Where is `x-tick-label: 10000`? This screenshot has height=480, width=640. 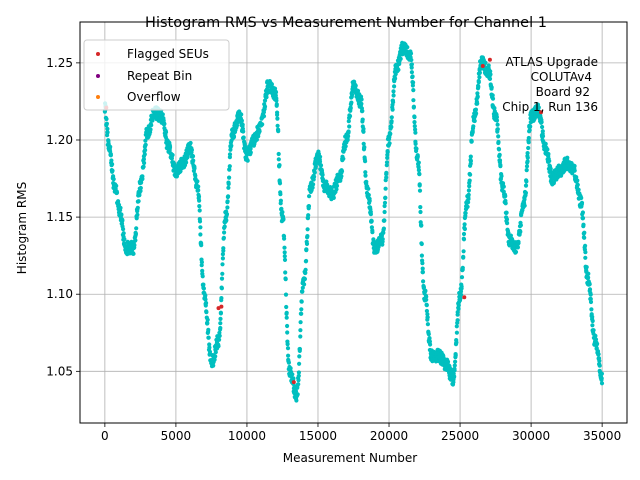
x-tick-label: 10000 is located at coordinates (247, 436).